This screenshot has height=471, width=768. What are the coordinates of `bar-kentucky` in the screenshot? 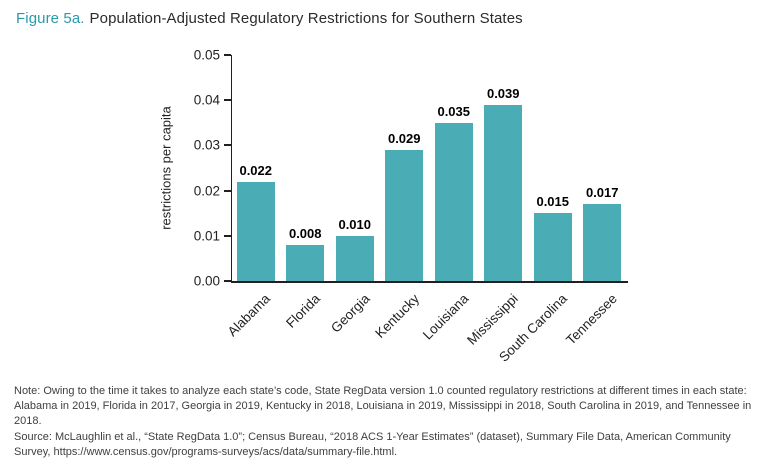 It's located at (404, 215).